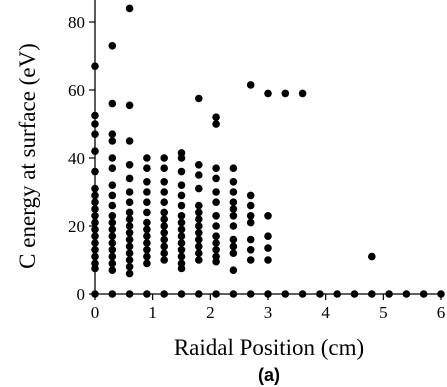 The width and height of the screenshot is (447, 387). Describe the element at coordinates (81, 294) in the screenshot. I see `y-tick-label: 0` at that location.